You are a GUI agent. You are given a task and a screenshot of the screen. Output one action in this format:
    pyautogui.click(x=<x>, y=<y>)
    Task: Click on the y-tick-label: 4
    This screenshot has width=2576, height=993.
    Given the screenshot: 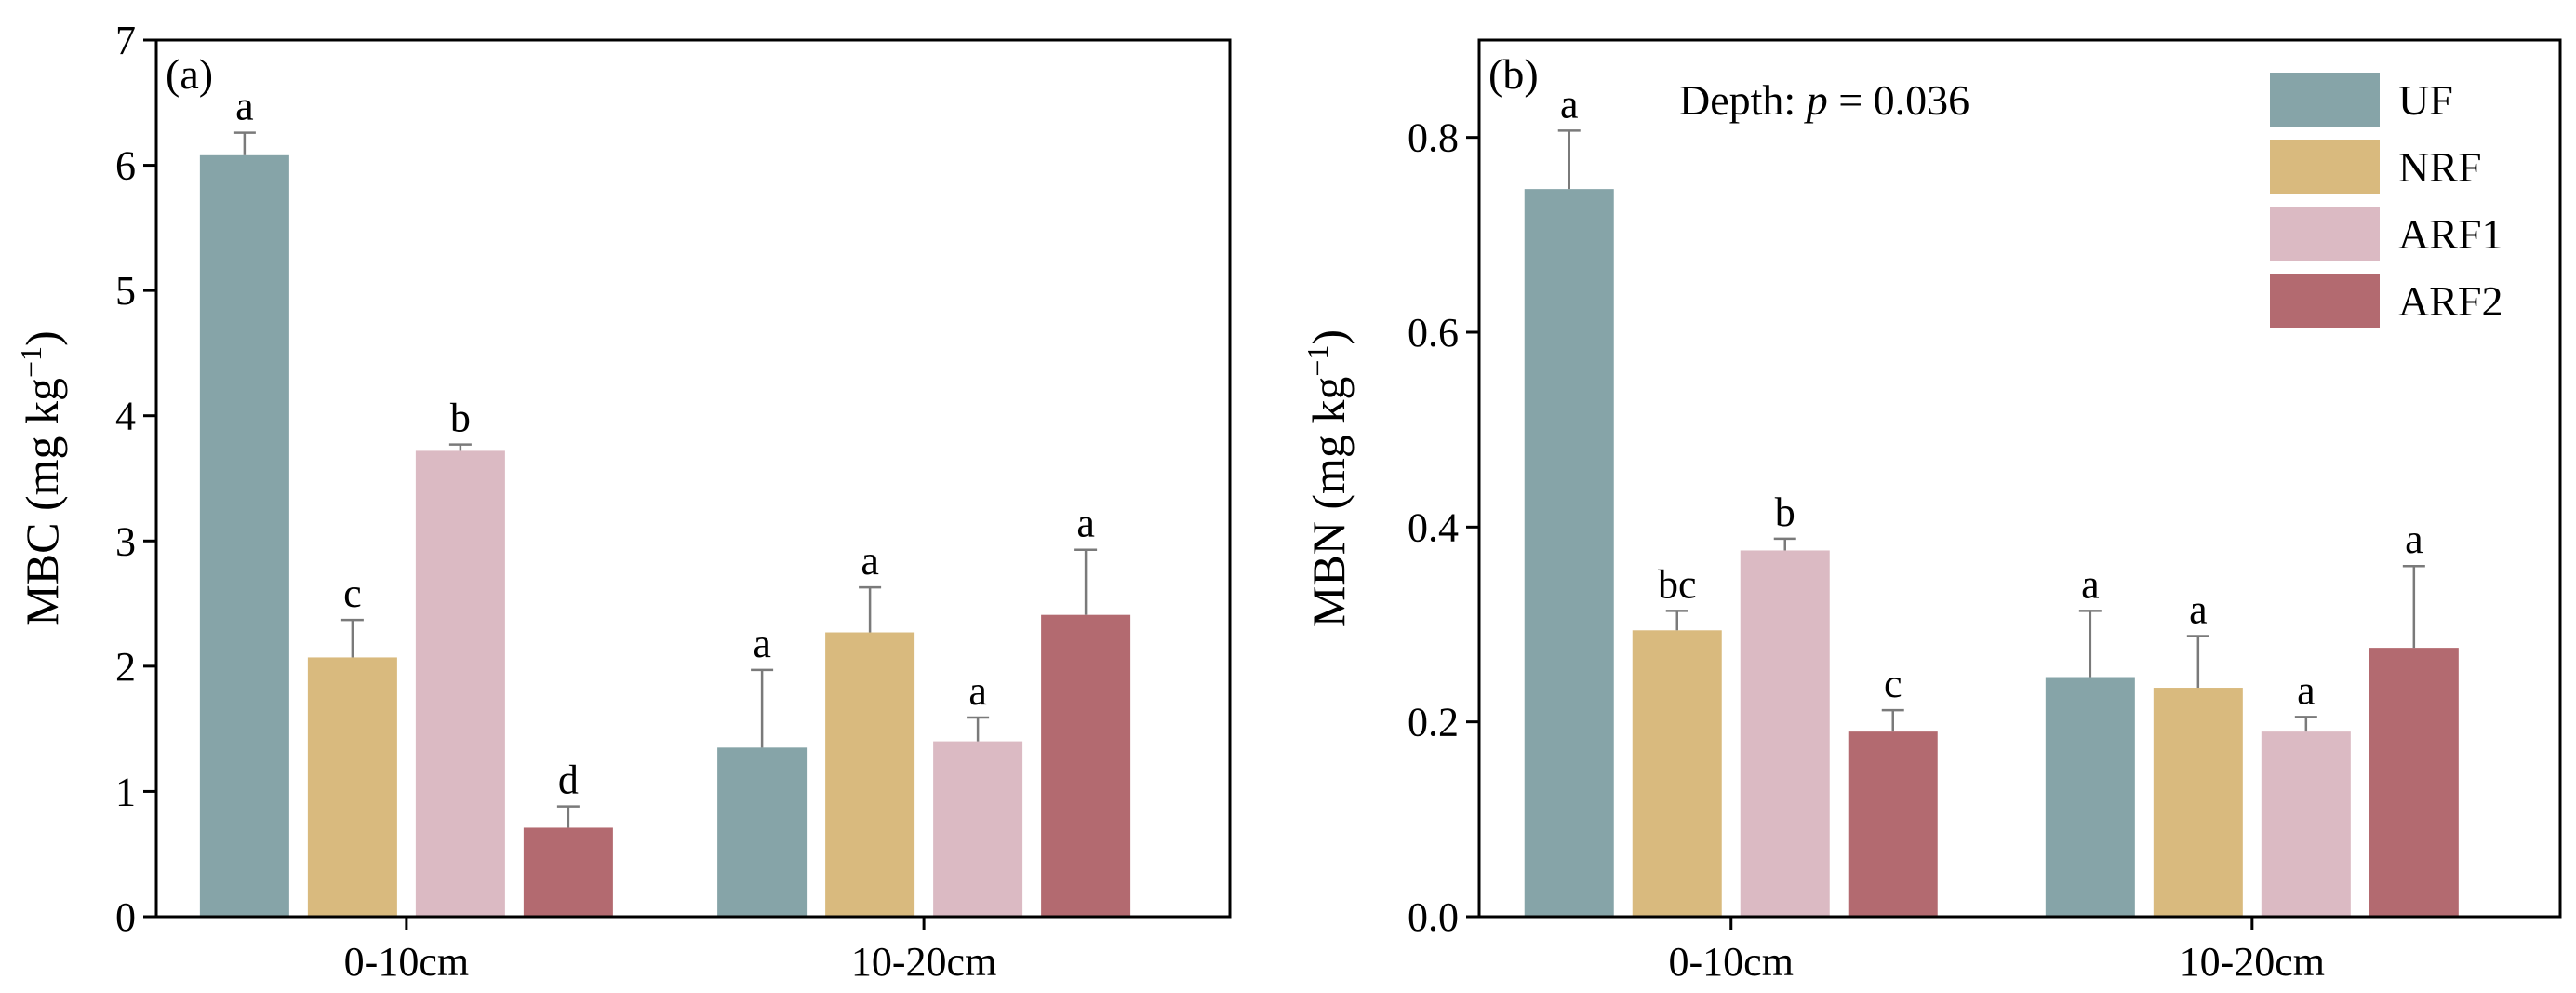 What is the action you would take?
    pyautogui.click(x=125, y=416)
    